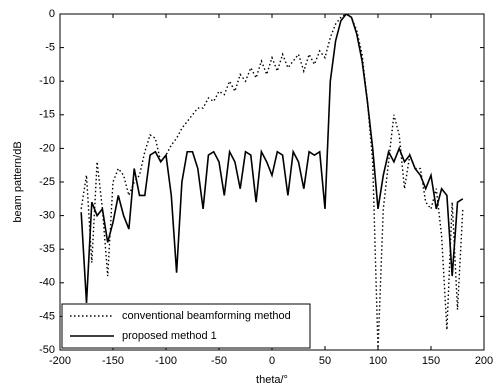 Image resolution: width=495 pixels, height=390 pixels. I want to click on x-tick-label: -150, so click(113, 361).